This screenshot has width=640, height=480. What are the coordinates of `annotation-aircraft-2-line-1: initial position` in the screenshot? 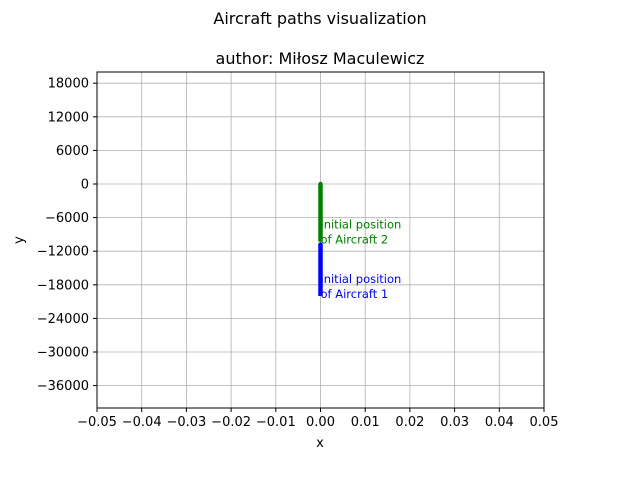 It's located at (361, 225).